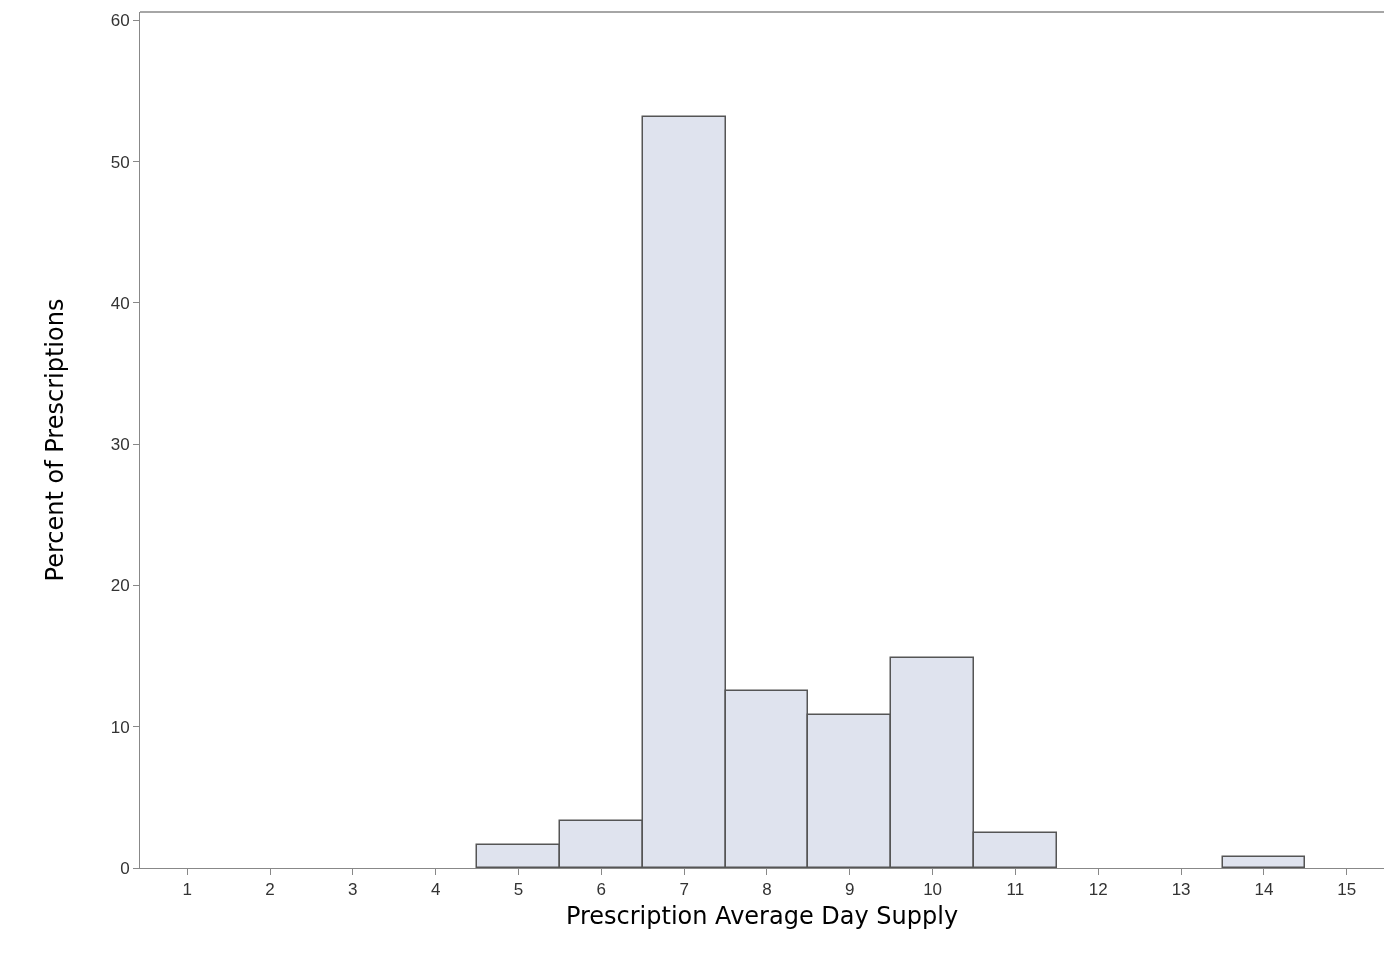 The height and width of the screenshot is (965, 1386). Describe the element at coordinates (1181, 890) in the screenshot. I see `x-tick-label: 13` at that location.